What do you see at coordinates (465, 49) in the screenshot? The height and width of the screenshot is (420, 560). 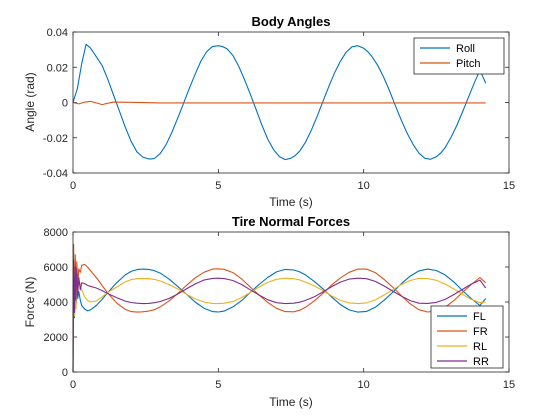 I see `legend-entry-roll: Roll` at bounding box center [465, 49].